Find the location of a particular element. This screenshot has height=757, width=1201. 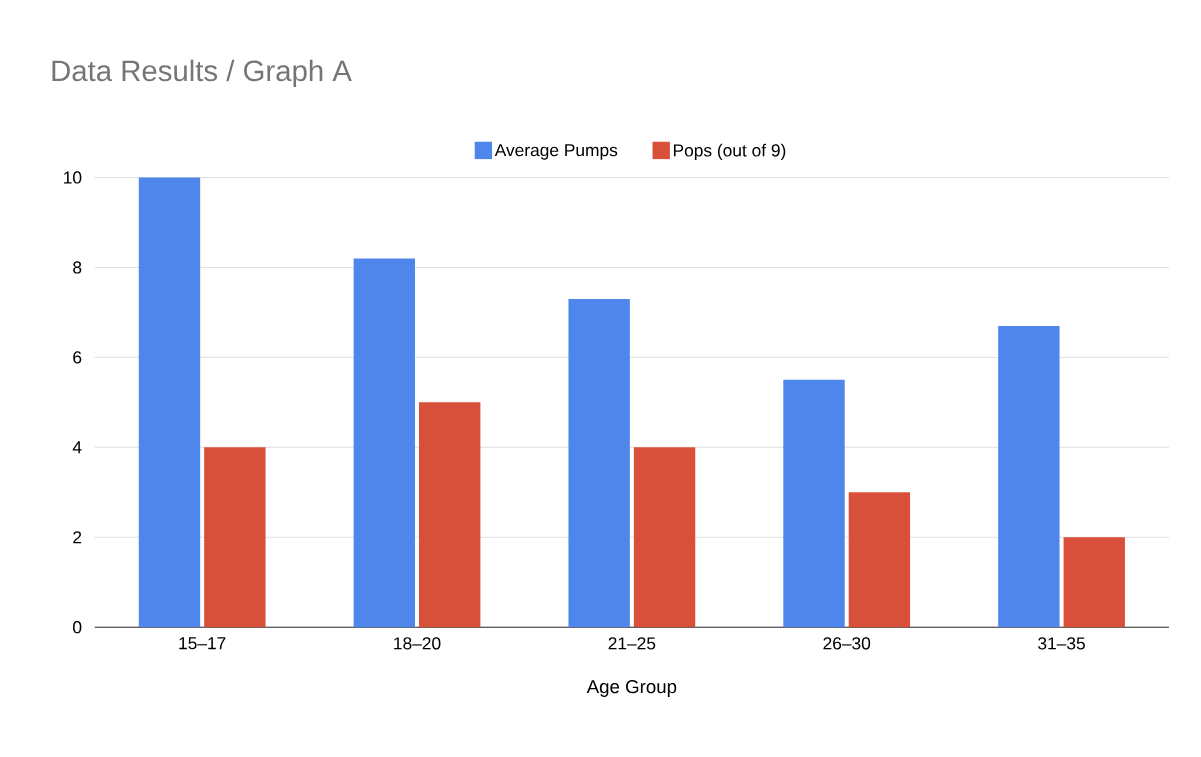

y-tick-label: 4 is located at coordinates (77, 447).